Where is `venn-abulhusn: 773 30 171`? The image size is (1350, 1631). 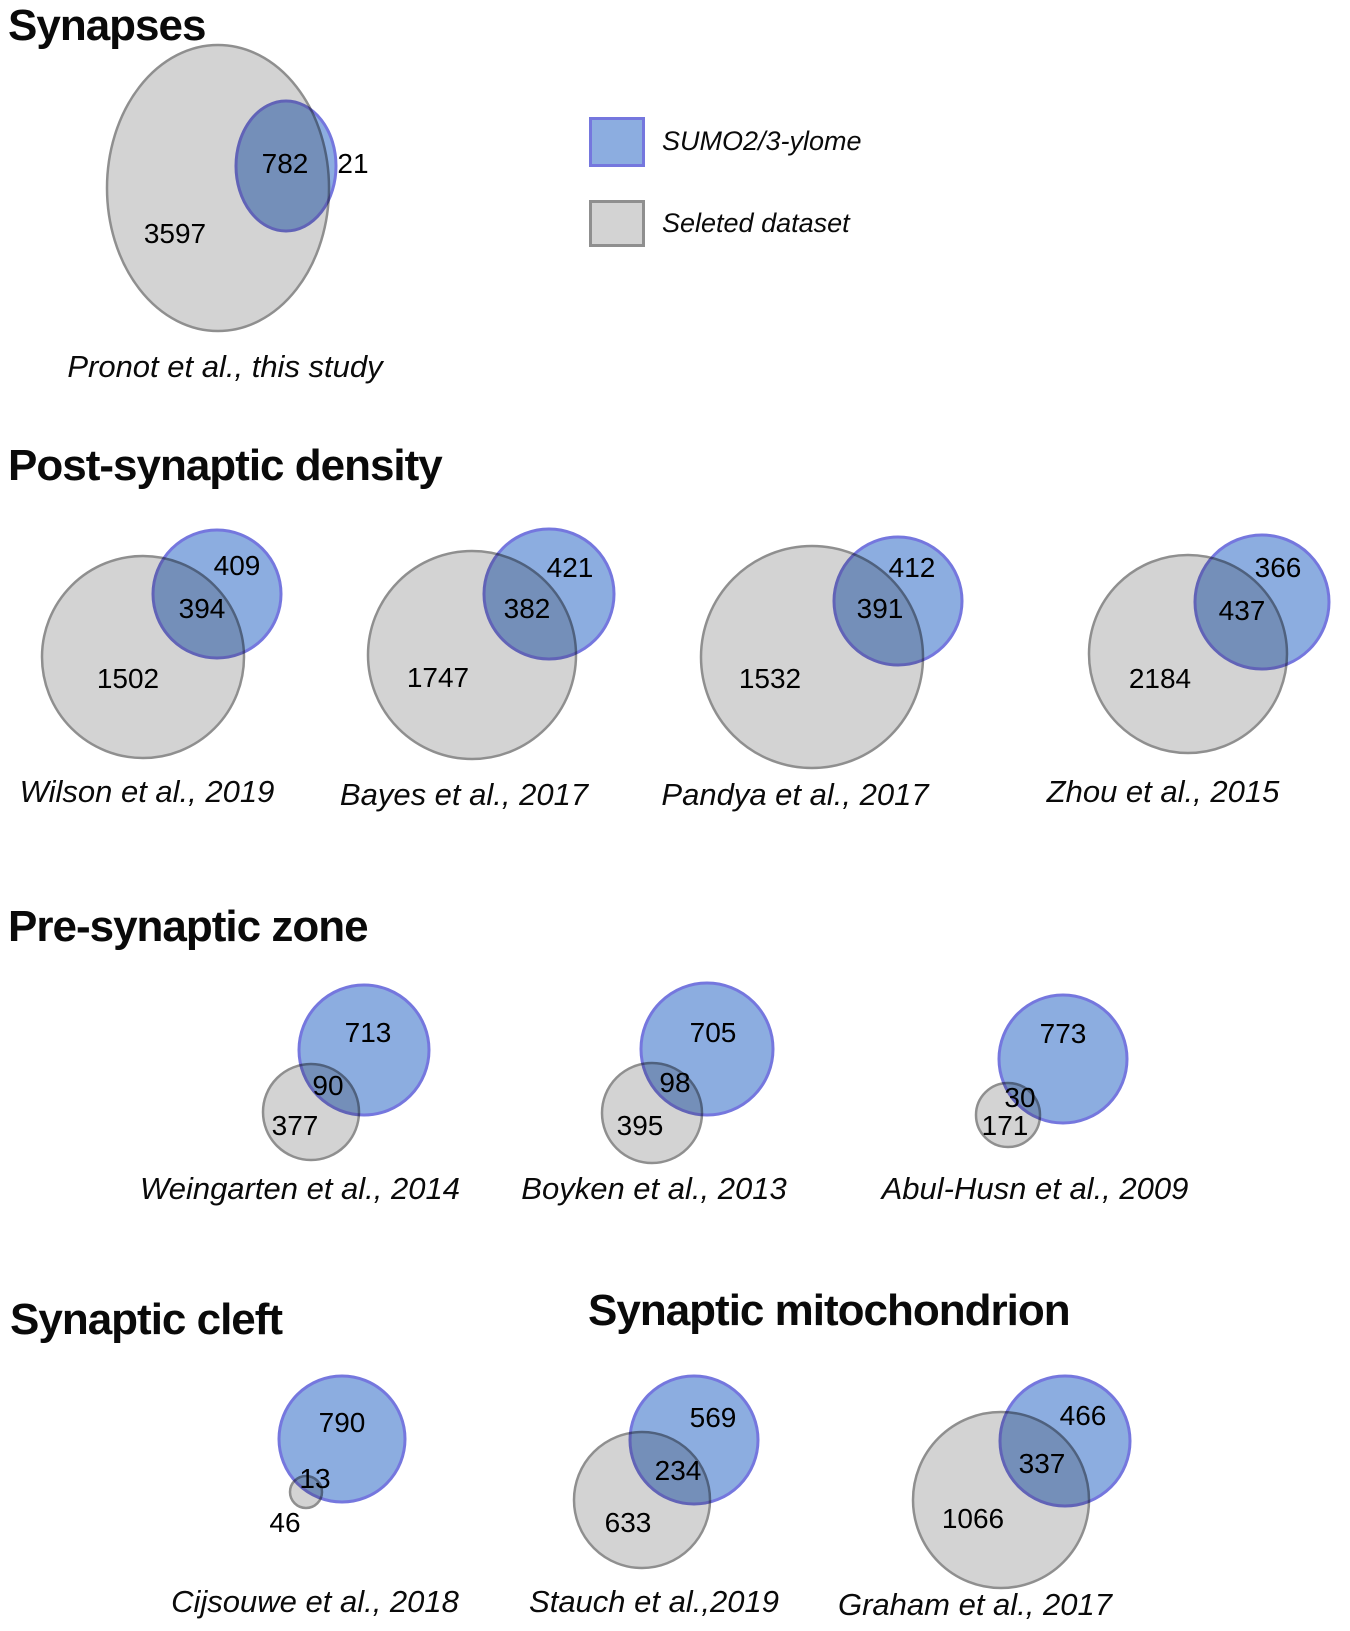 venn-abulhusn: 773 30 171 is located at coordinates (1052, 1070).